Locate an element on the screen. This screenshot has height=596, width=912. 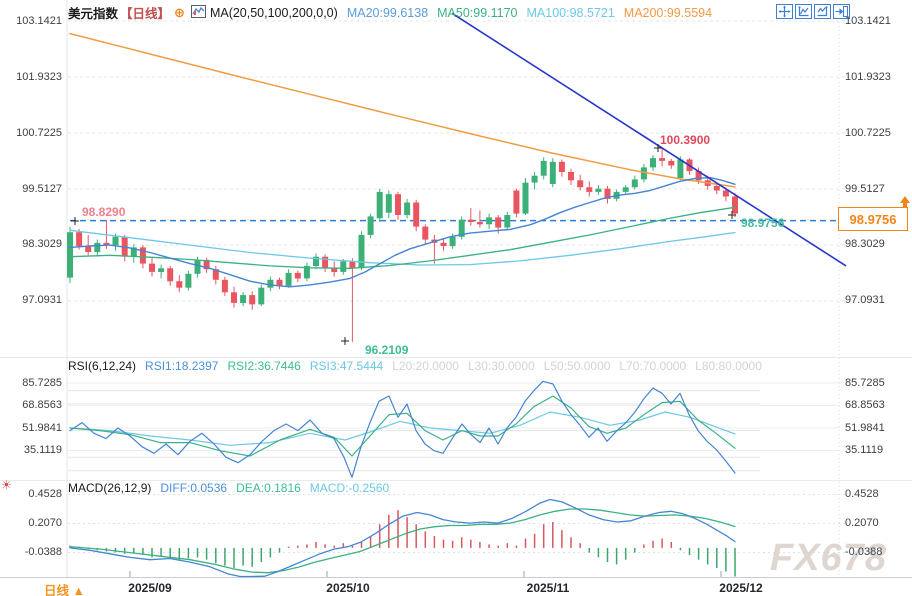
period-selector: 日线 ▲ is located at coordinates (64, 590).